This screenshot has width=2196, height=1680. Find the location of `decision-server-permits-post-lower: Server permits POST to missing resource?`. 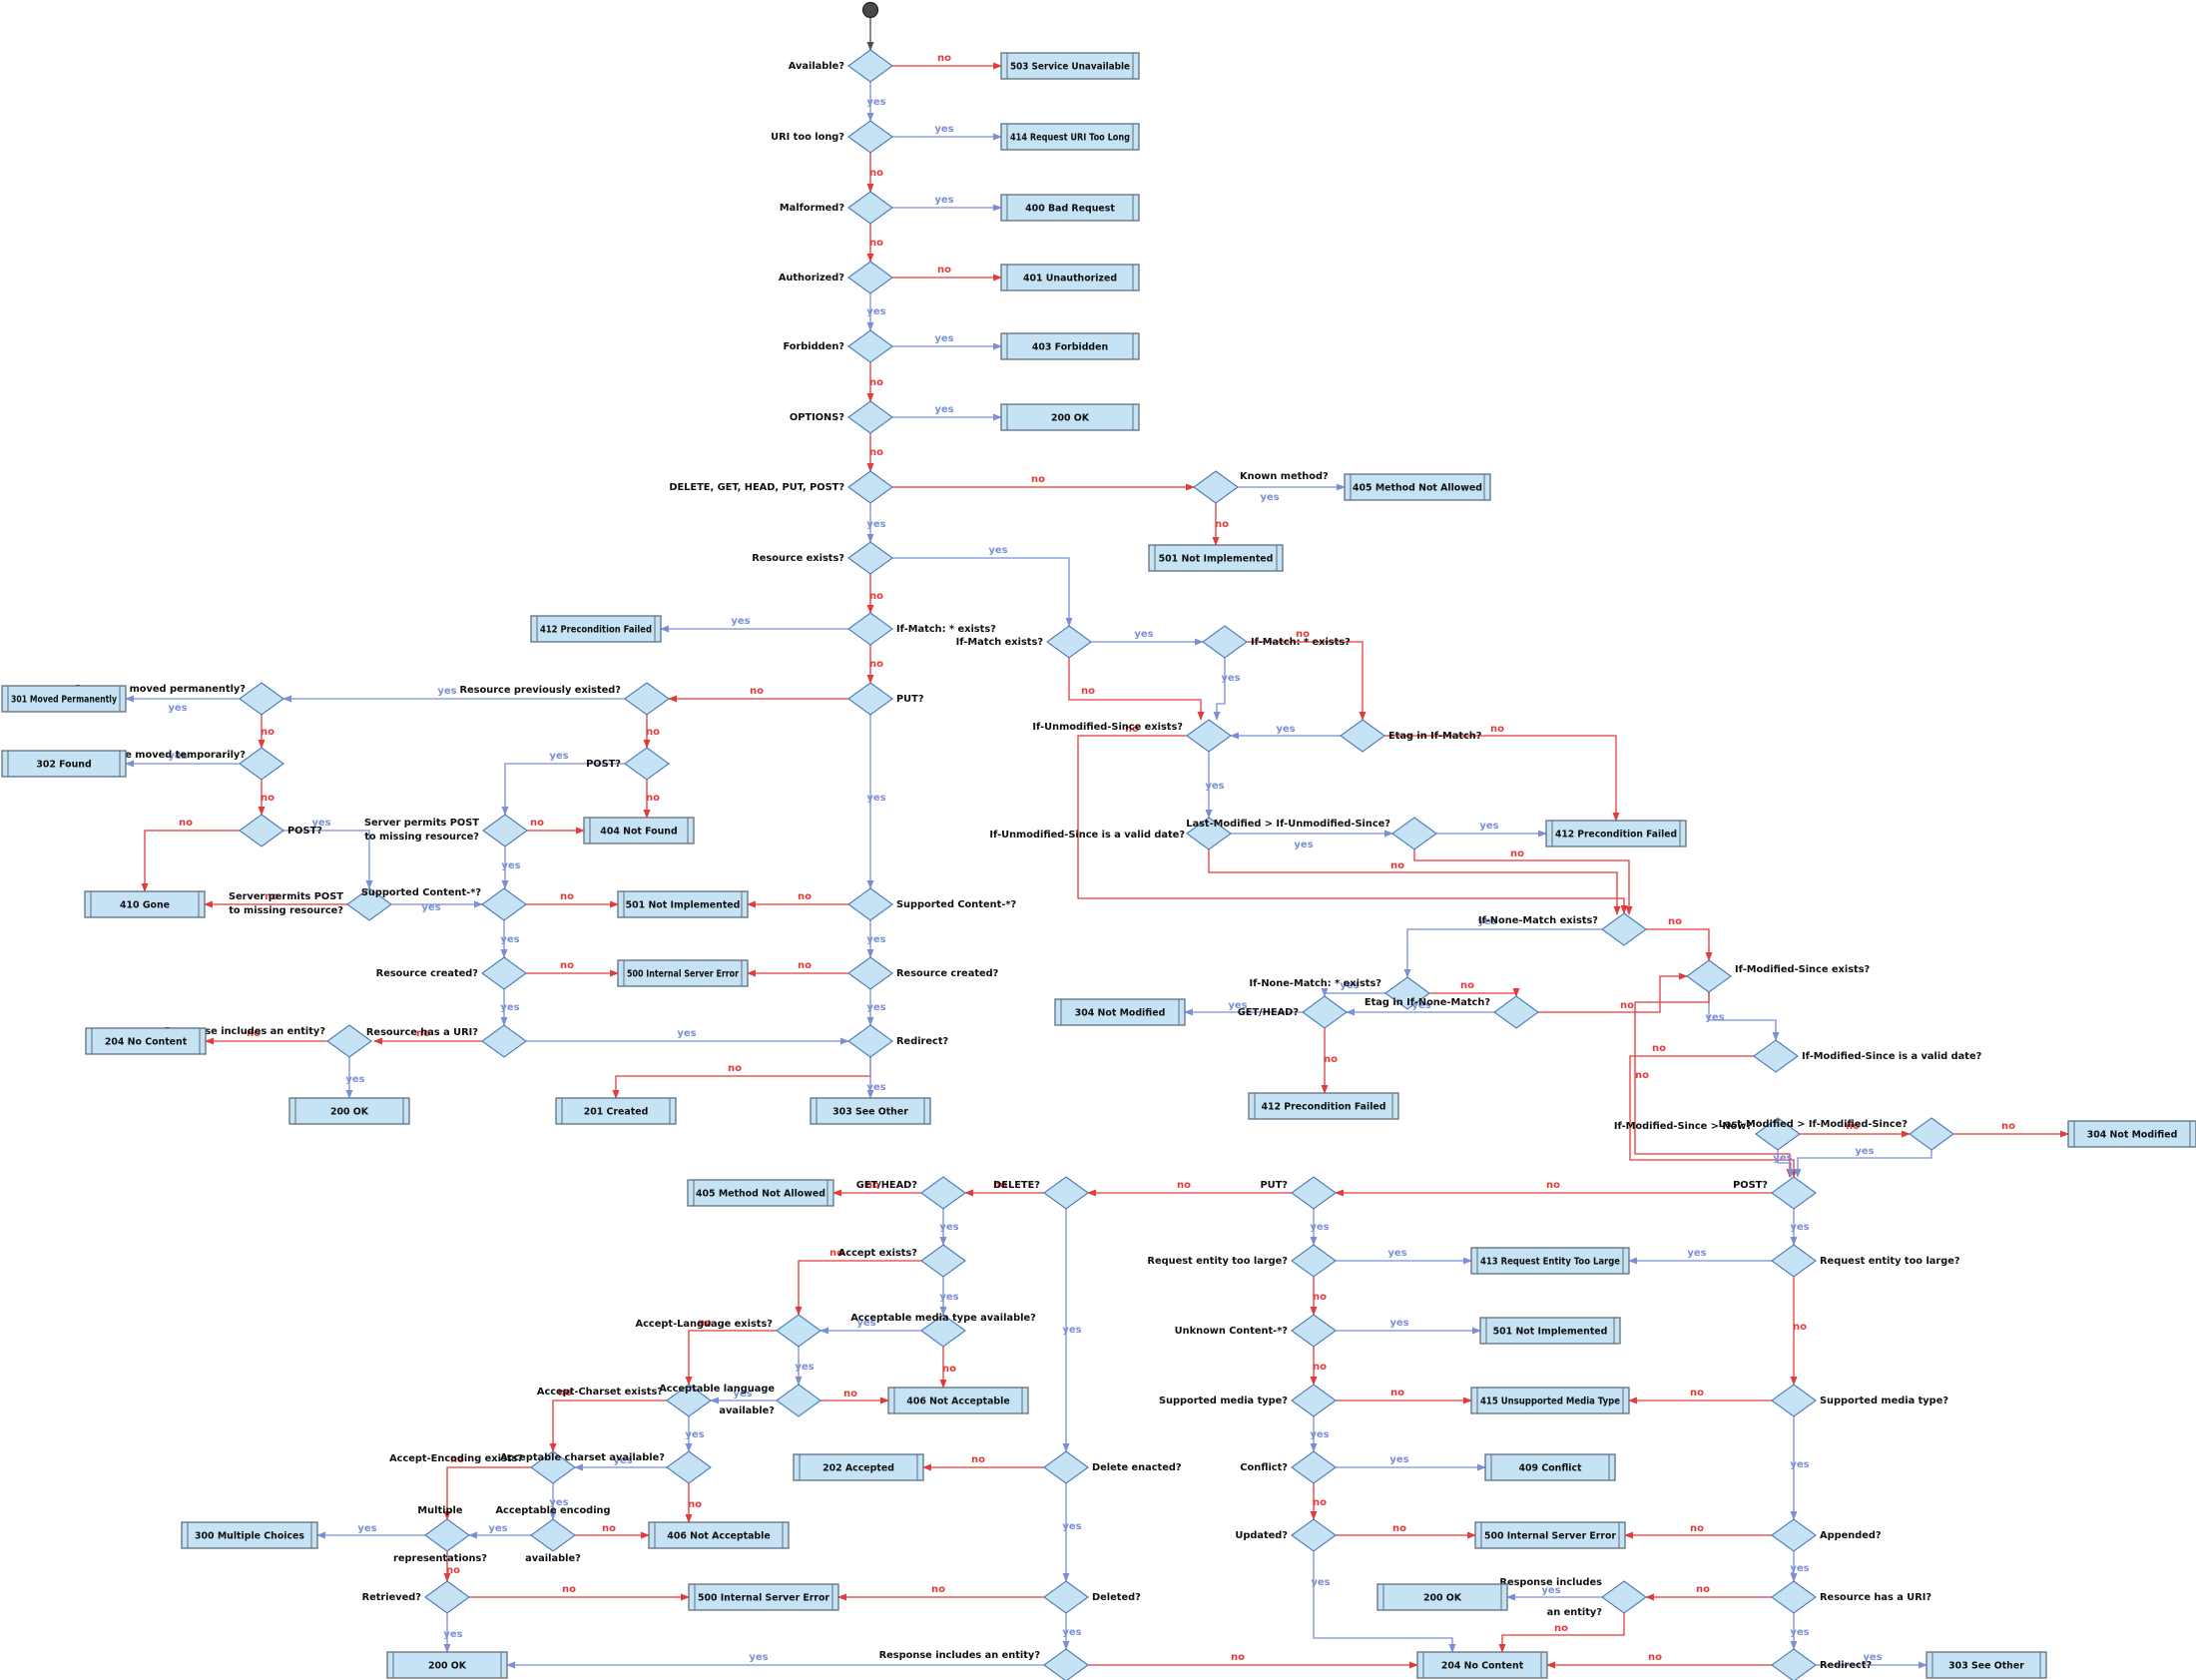

decision-server-permits-post-lower: Server permits POST to missing resource? is located at coordinates (310, 904).